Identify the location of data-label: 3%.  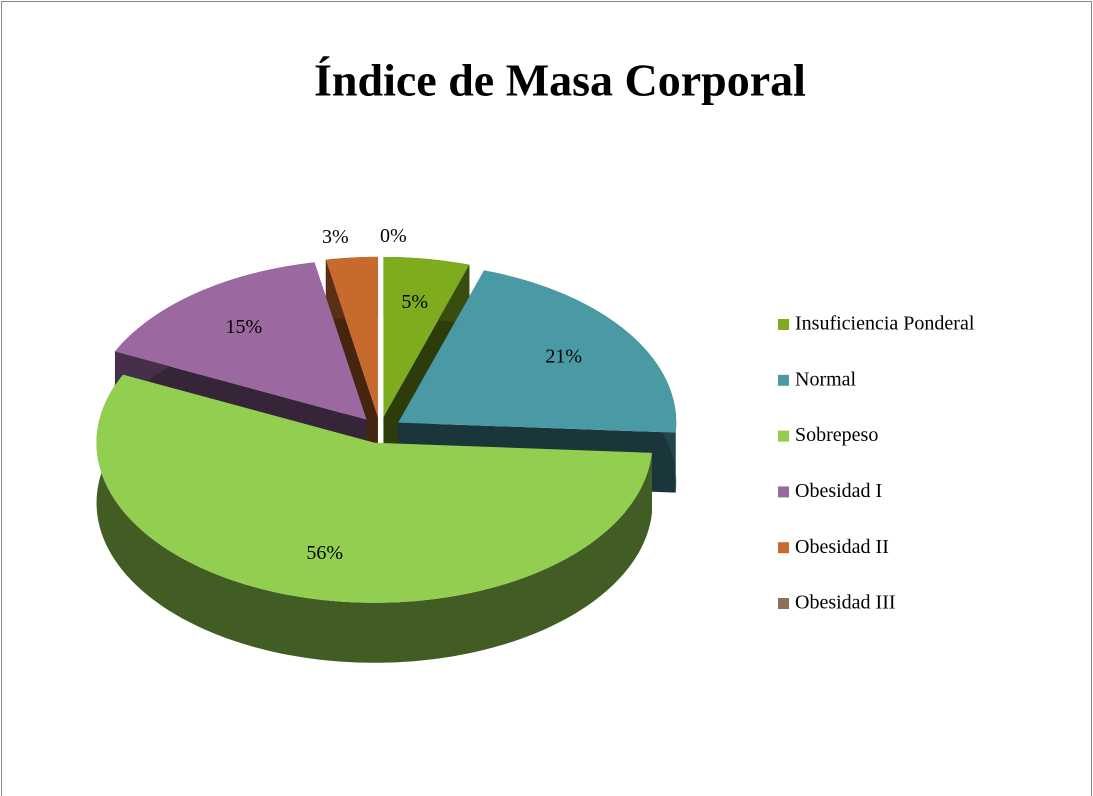
(335, 237).